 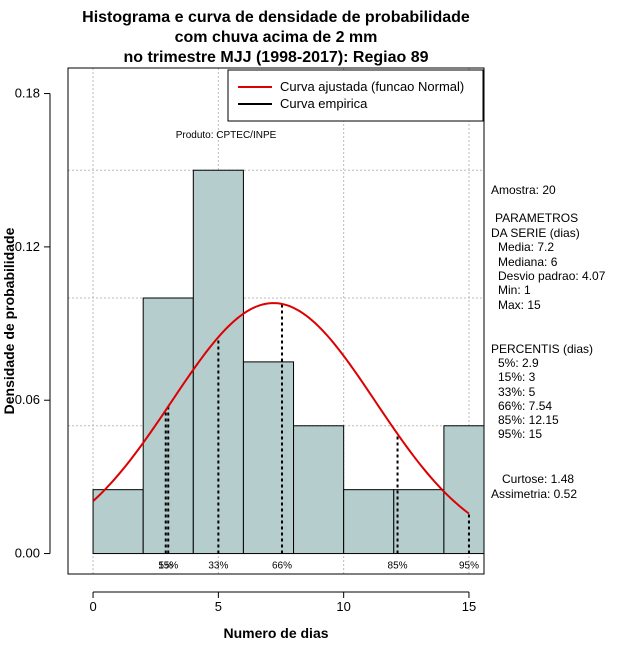 What do you see at coordinates (324, 103) in the screenshot?
I see `legend-label-empirical: Curva empirica` at bounding box center [324, 103].